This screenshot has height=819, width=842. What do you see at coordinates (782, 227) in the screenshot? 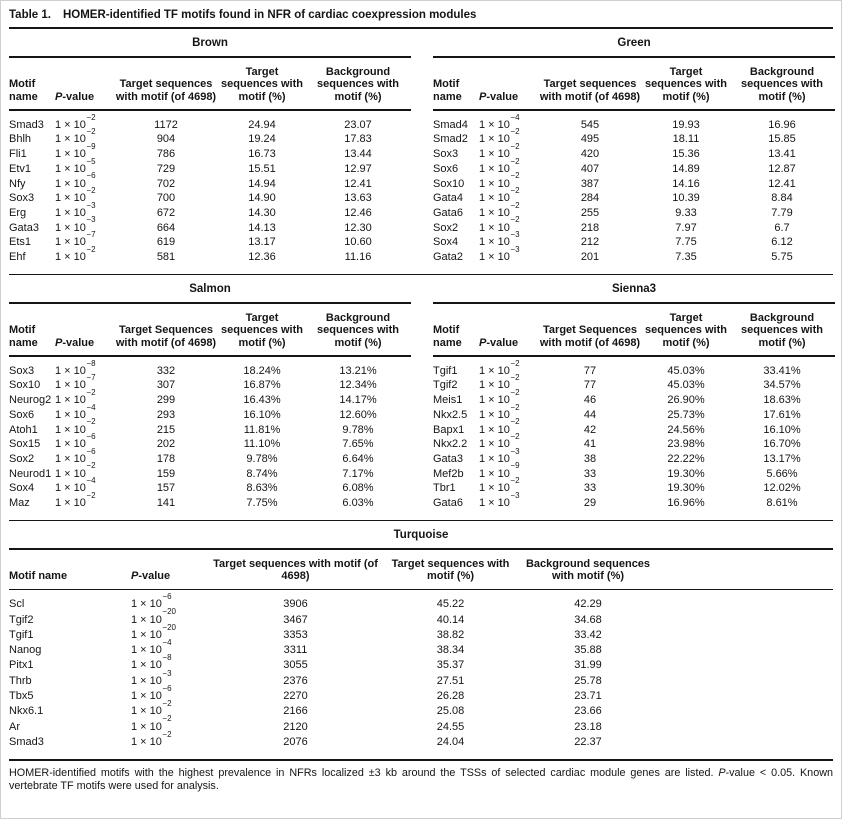
I see `bg-pct-cell: 6.7` at bounding box center [782, 227].